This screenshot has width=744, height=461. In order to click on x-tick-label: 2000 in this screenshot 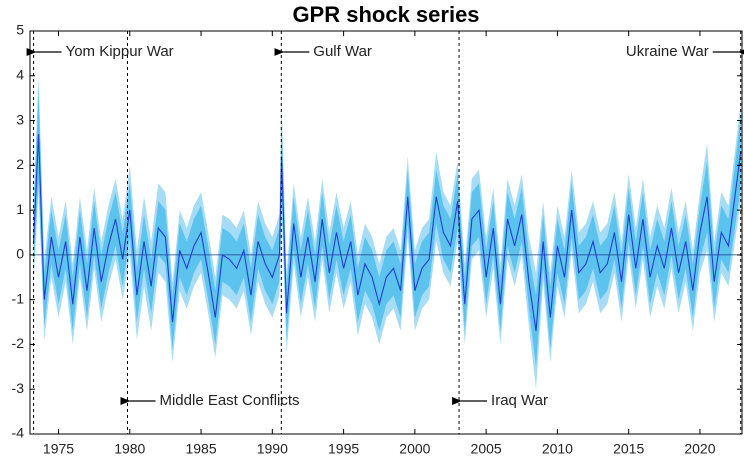, I will do `click(414, 449)`.